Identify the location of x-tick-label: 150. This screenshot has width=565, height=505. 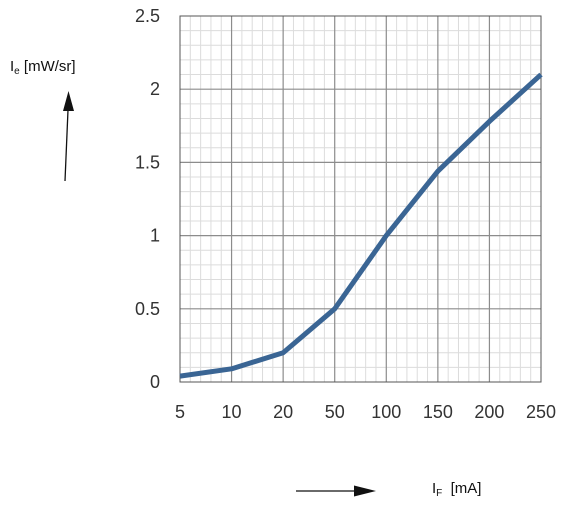
(438, 412).